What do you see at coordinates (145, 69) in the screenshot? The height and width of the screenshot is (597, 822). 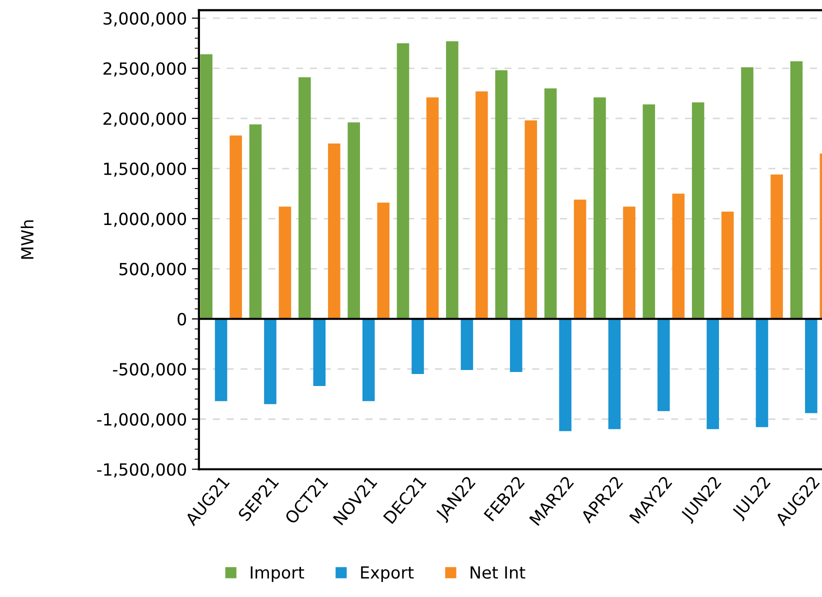 I see `y-tick-label: 2,500,000` at bounding box center [145, 69].